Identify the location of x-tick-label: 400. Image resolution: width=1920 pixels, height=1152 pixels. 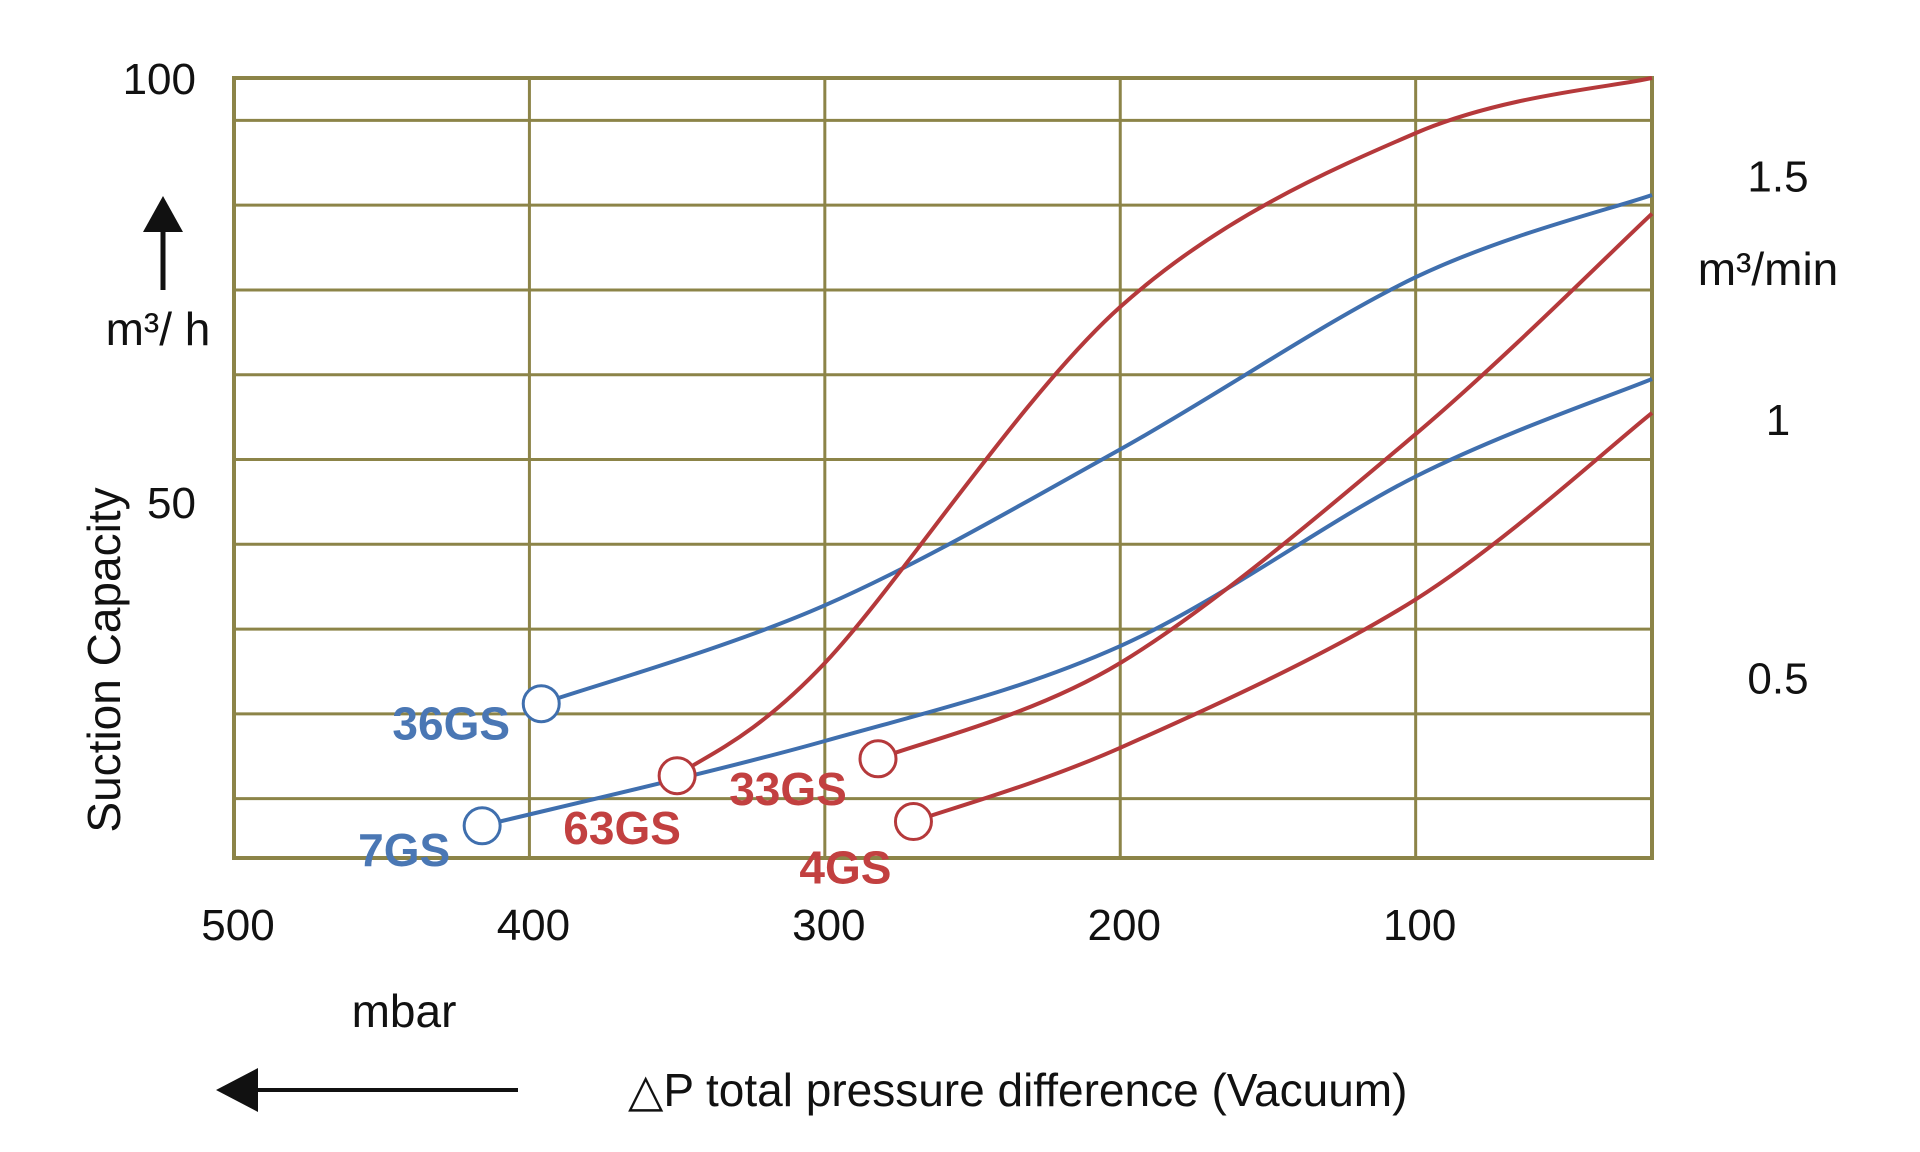
(533, 925).